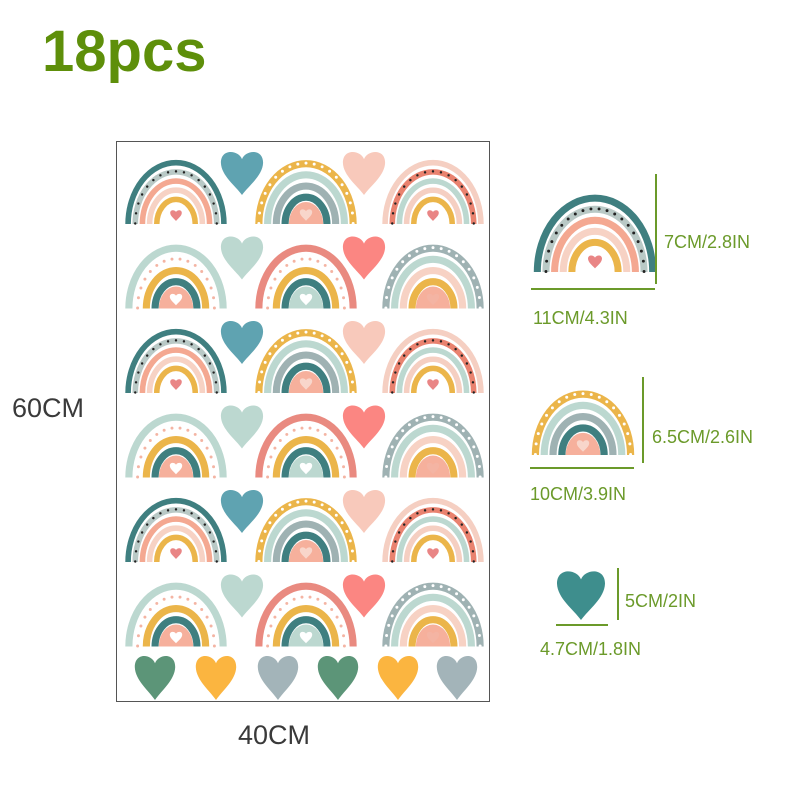  What do you see at coordinates (661, 601) in the screenshot?
I see `heart-height-label: 5CM/2IN` at bounding box center [661, 601].